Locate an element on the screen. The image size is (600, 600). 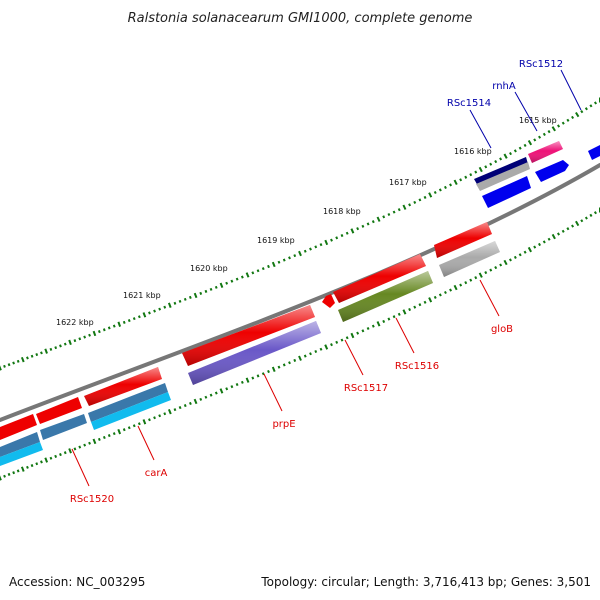
accession-text: Accession: NC_003295 is located at coordinates (77, 582).